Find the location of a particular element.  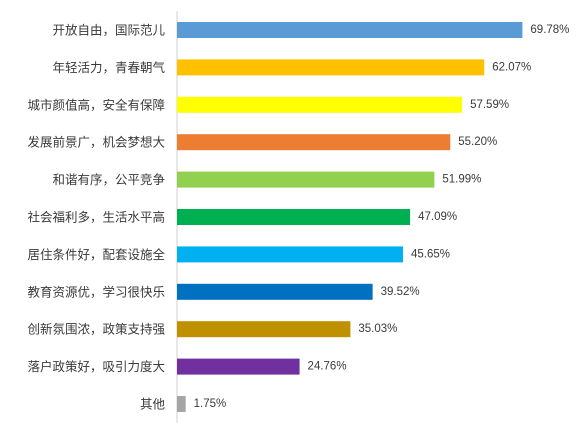

value-label: 47.09% is located at coordinates (437, 217).